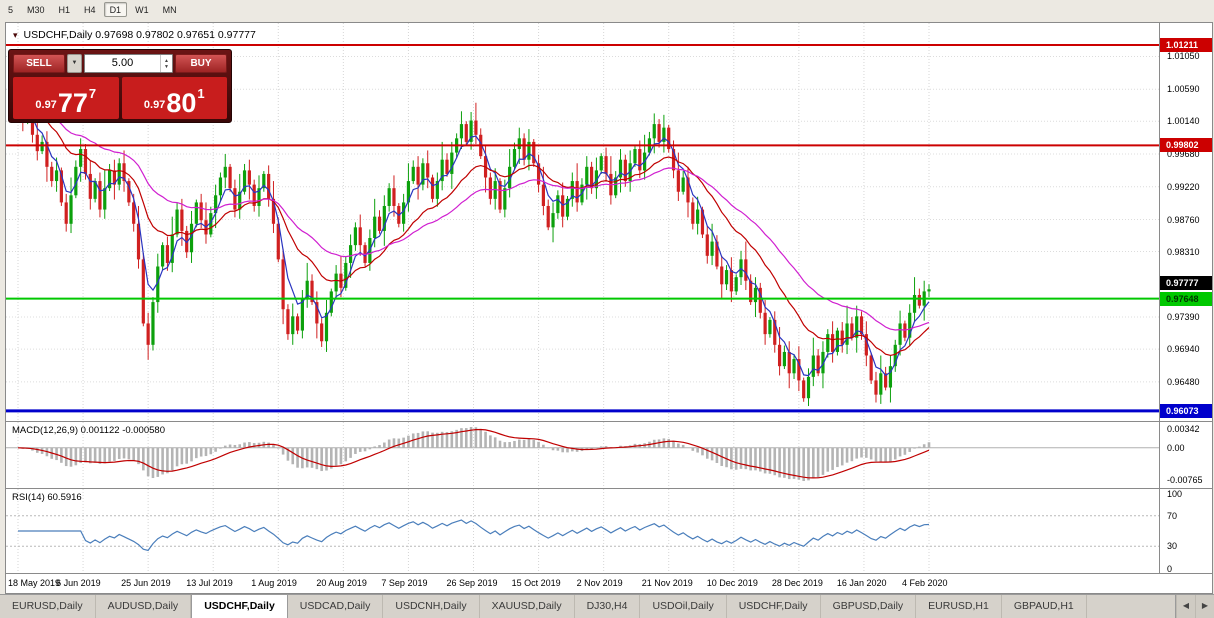 The image size is (1214, 618). Describe the element at coordinates (472, 583) in the screenshot. I see `date-label: 26 Sep 2019` at that location.